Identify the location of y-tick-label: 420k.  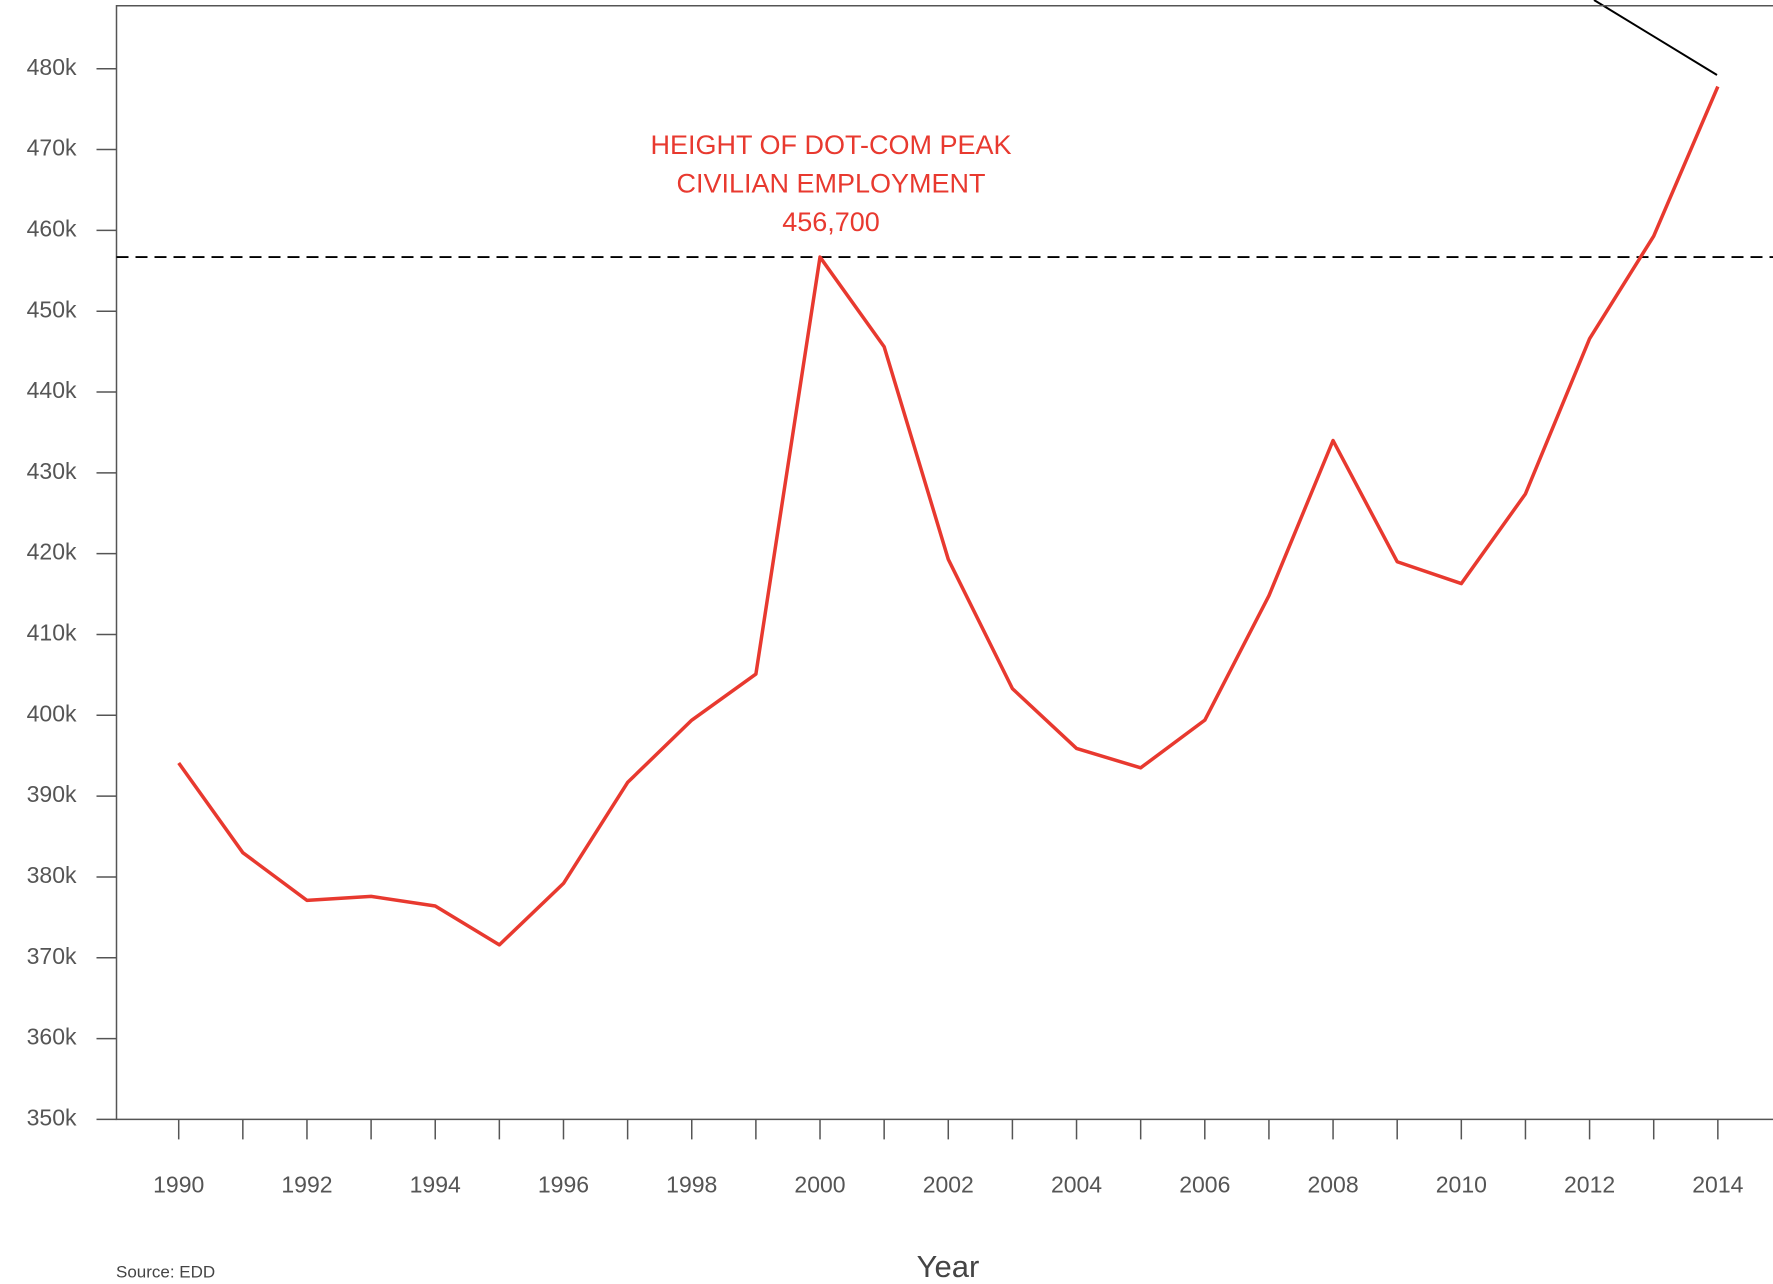
(52, 552).